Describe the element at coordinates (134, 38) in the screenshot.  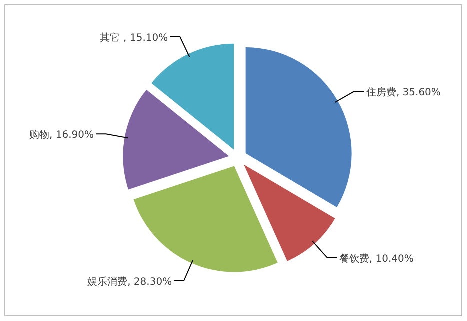
I see `slice-label: 其它，15.10%` at that location.